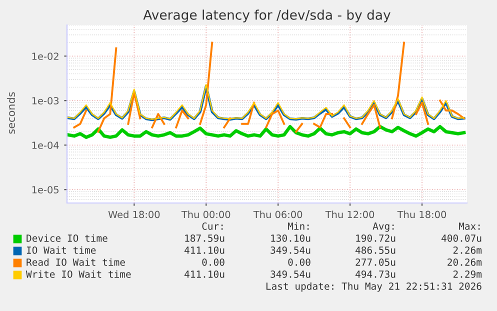 The image size is (497, 311). What do you see at coordinates (469, 226) in the screenshot?
I see `text: Max:` at bounding box center [469, 226].